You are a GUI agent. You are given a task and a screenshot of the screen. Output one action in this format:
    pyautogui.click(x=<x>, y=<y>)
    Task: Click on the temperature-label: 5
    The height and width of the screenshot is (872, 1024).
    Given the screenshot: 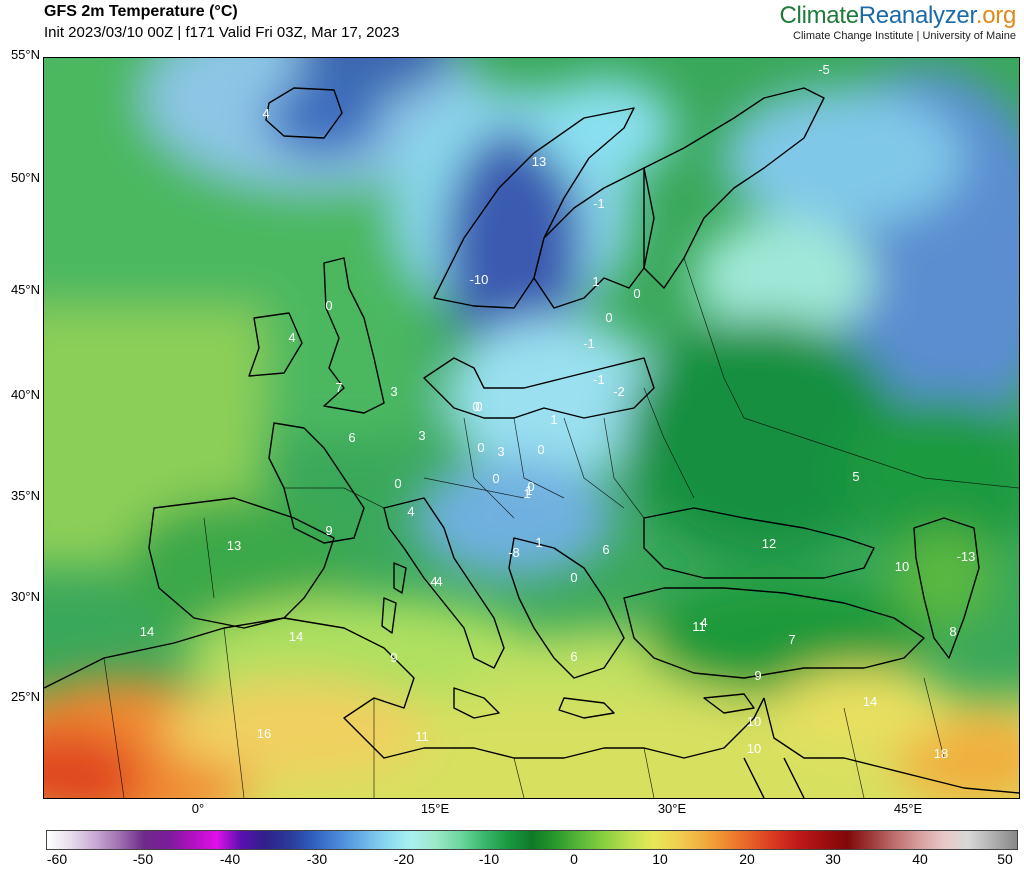 What is the action you would take?
    pyautogui.click(x=855, y=476)
    